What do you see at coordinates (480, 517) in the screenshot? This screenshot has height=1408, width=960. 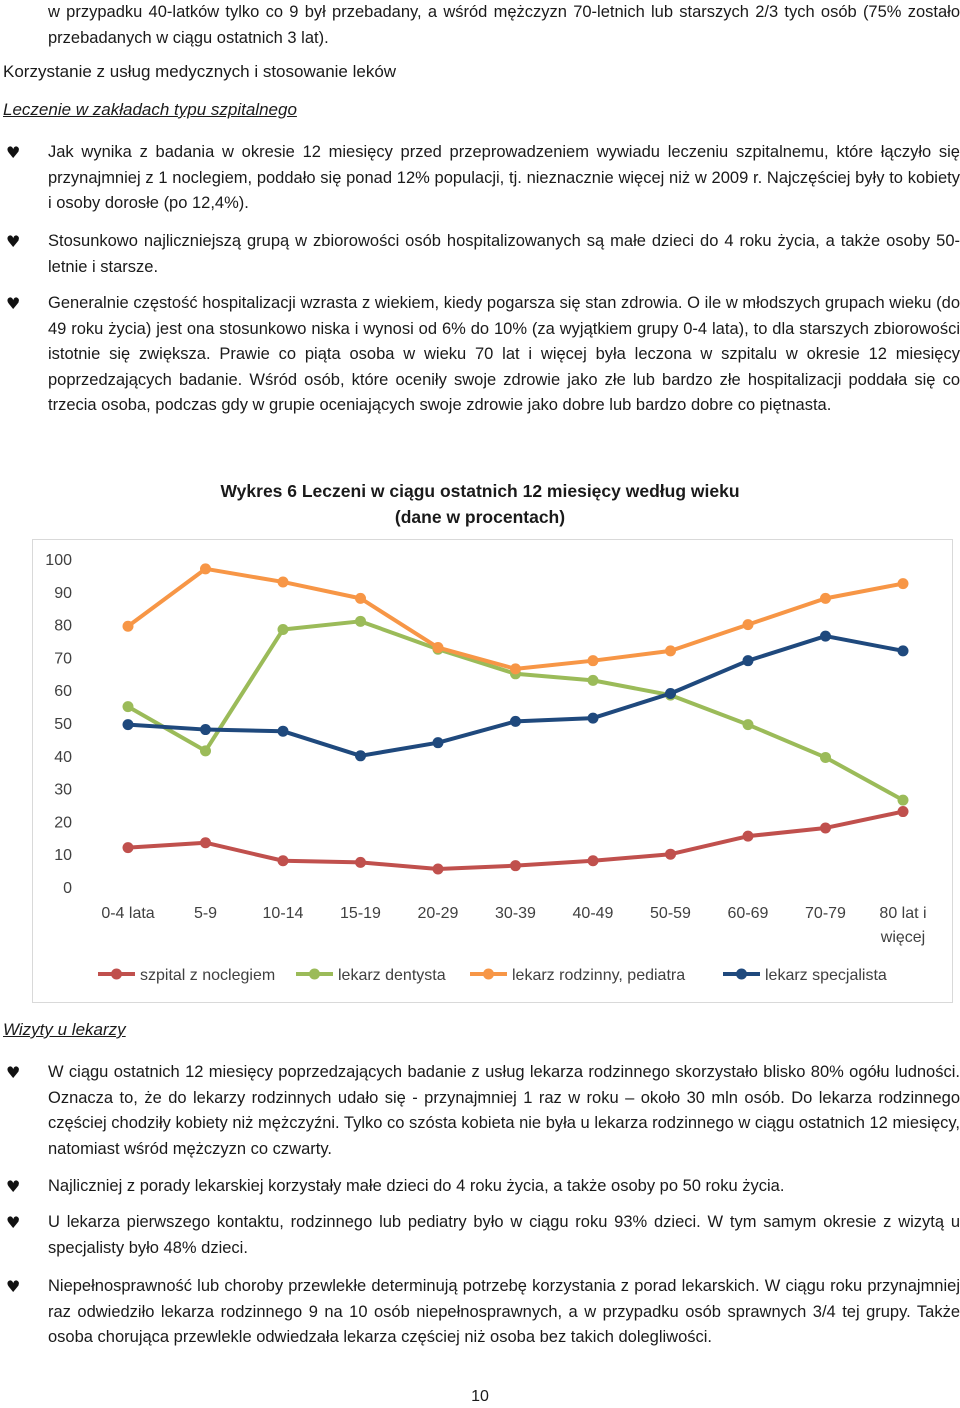 I see `chart-title-line-2: (dane w procentach)` at bounding box center [480, 517].